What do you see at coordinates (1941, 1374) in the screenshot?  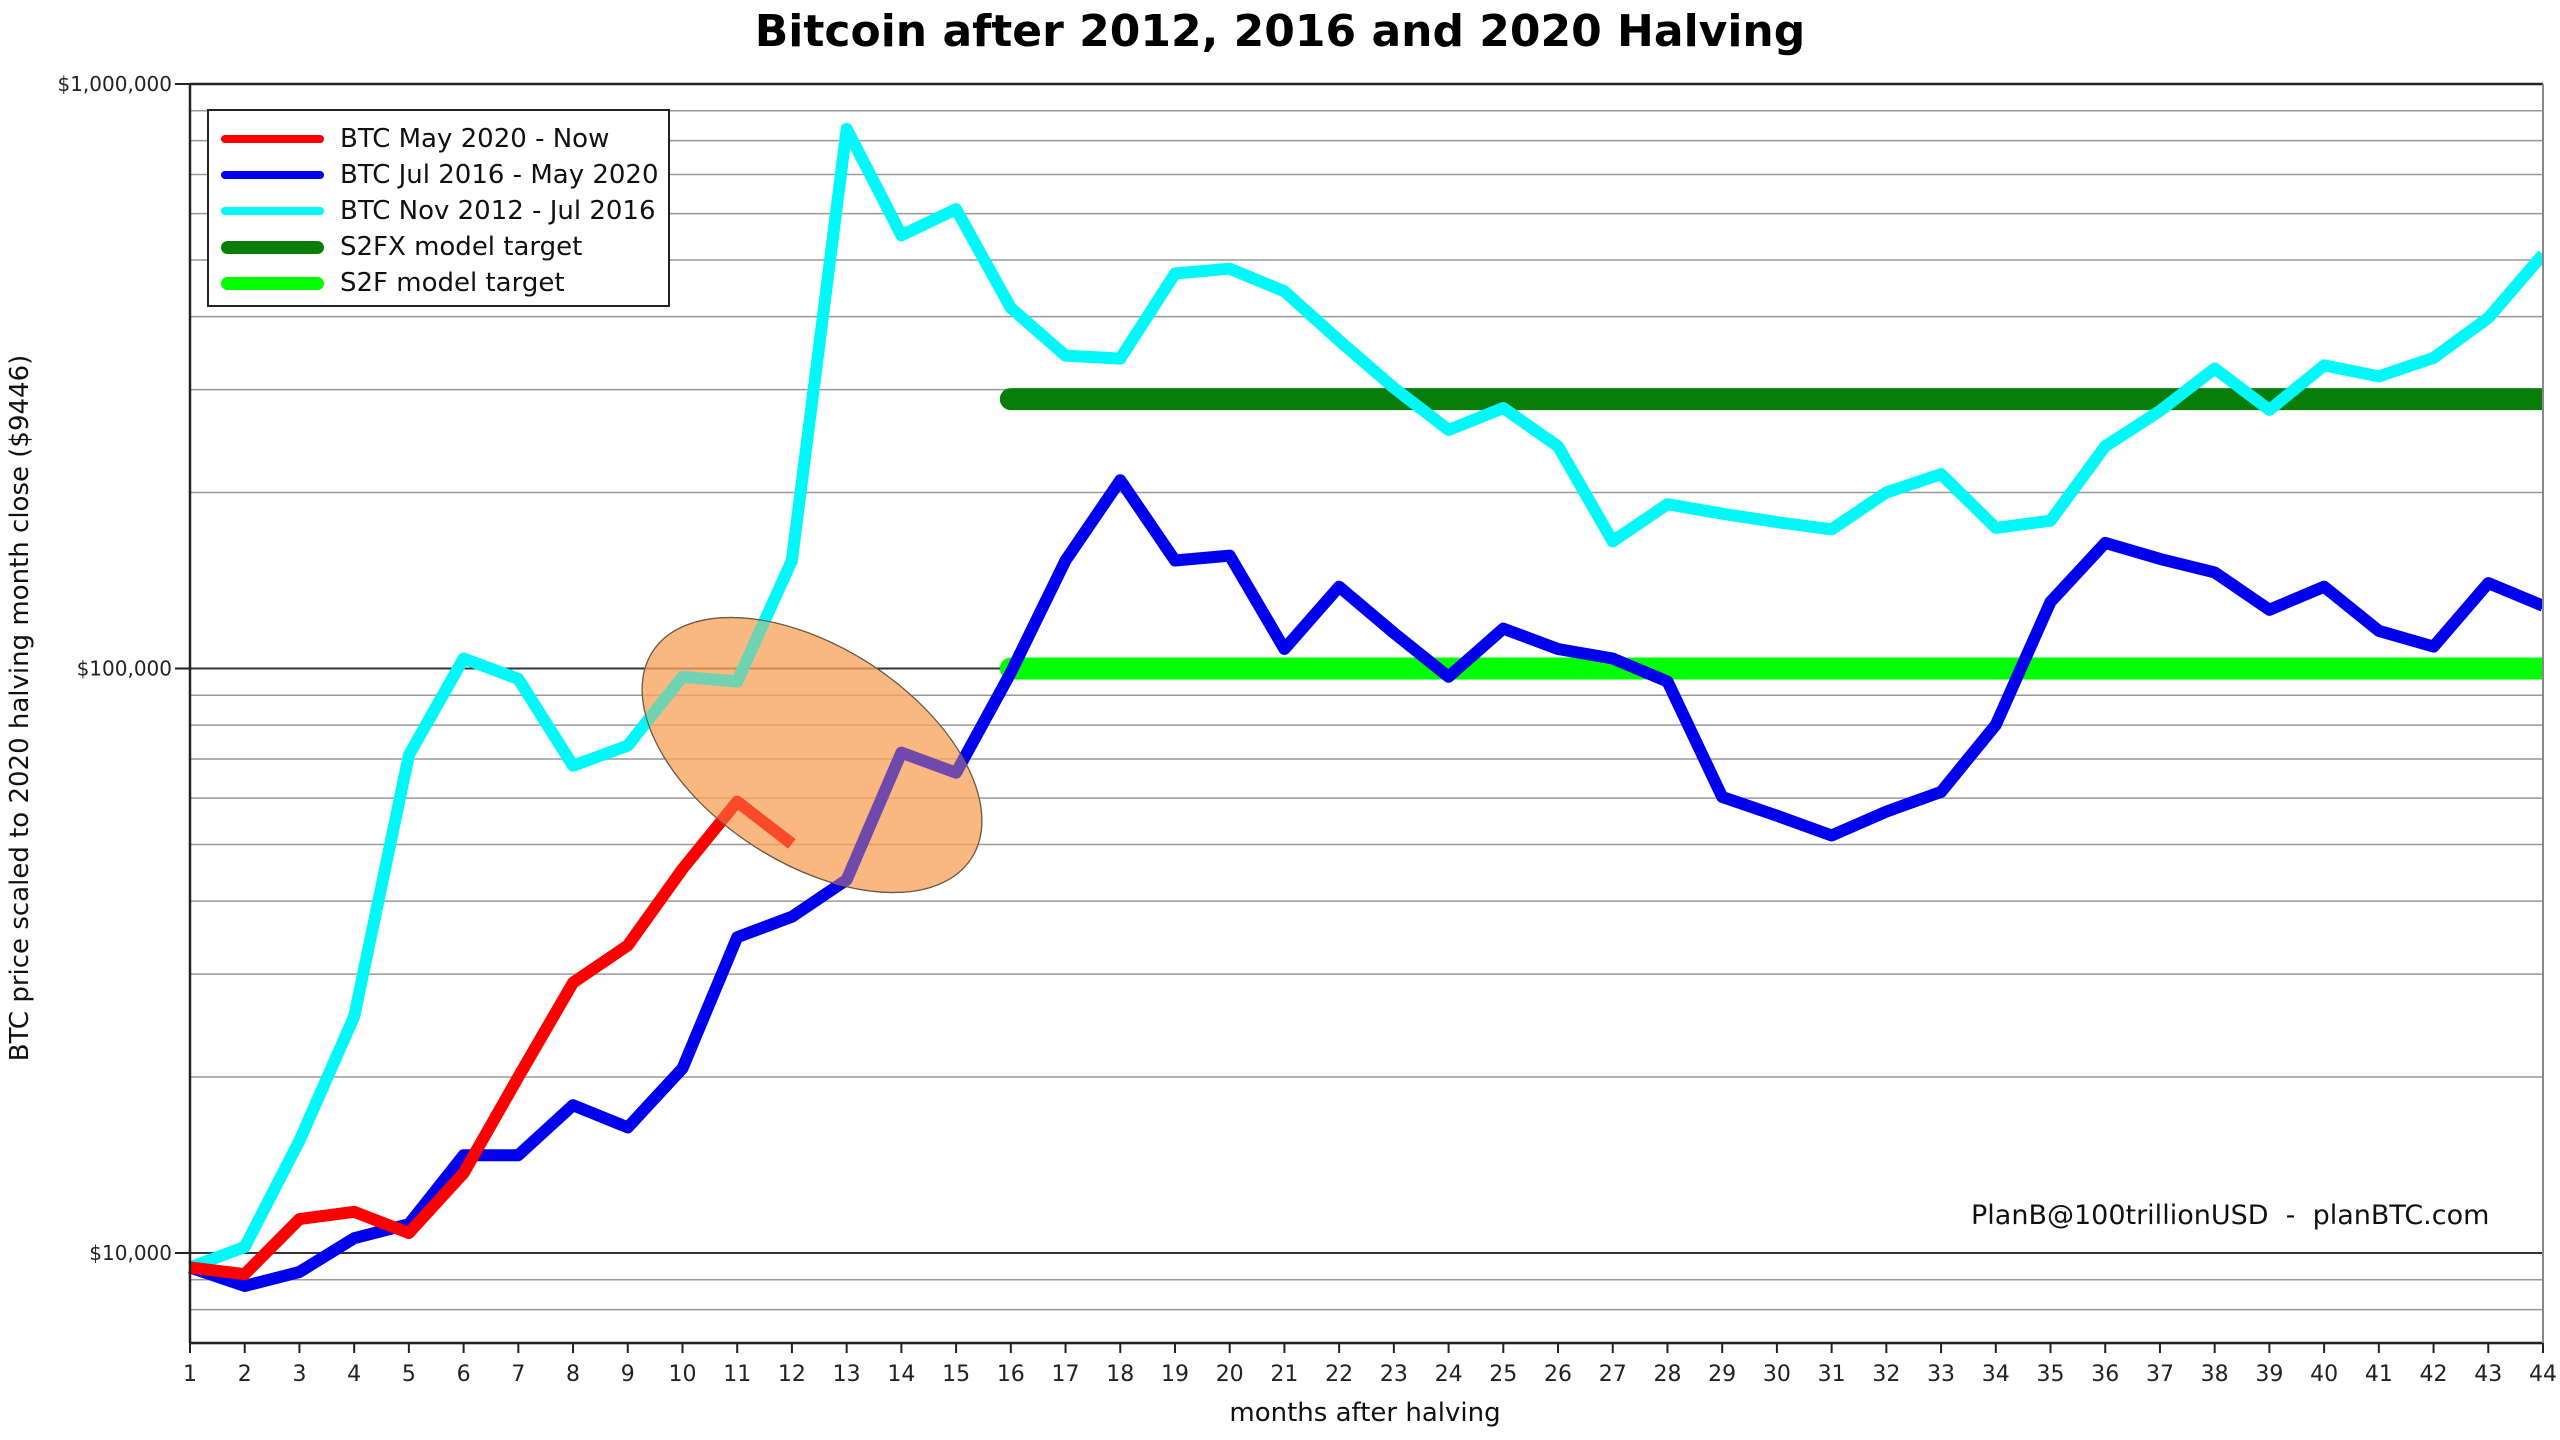 I see `x-tick-label: 33` at bounding box center [1941, 1374].